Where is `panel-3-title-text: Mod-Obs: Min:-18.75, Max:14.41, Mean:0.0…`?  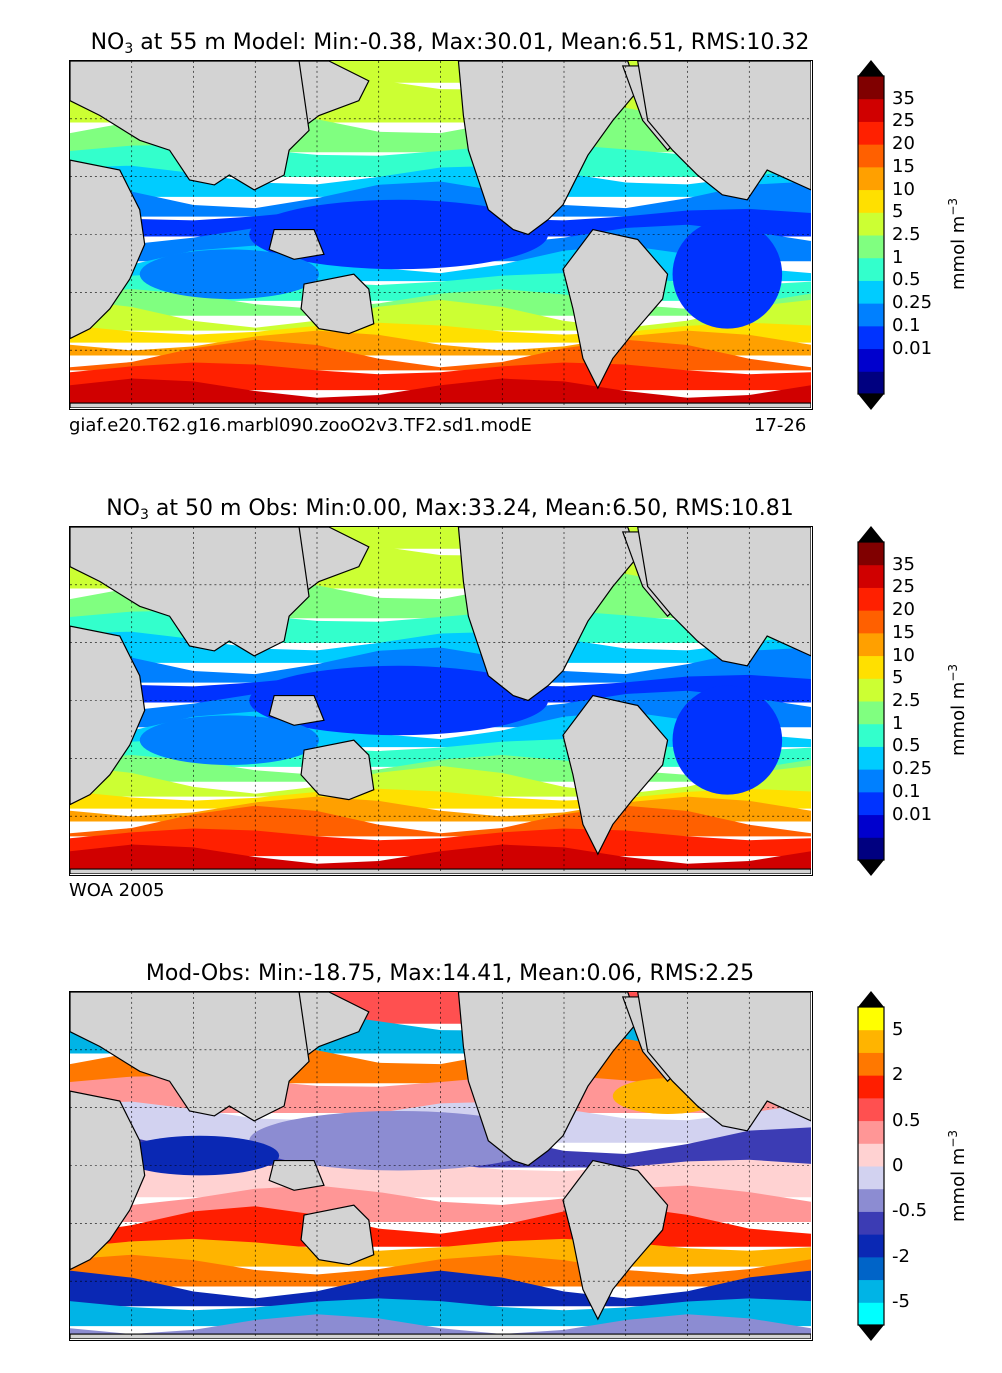 panel-3-title-text: Mod-Obs: Min:-18.75, Max:14.41, Mean:0.0… is located at coordinates (450, 973).